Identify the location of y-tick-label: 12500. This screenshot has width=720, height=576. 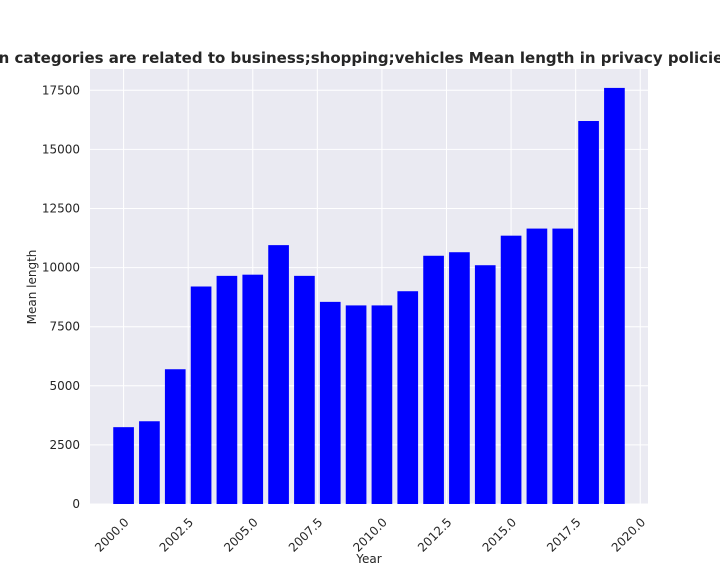
(61, 208).